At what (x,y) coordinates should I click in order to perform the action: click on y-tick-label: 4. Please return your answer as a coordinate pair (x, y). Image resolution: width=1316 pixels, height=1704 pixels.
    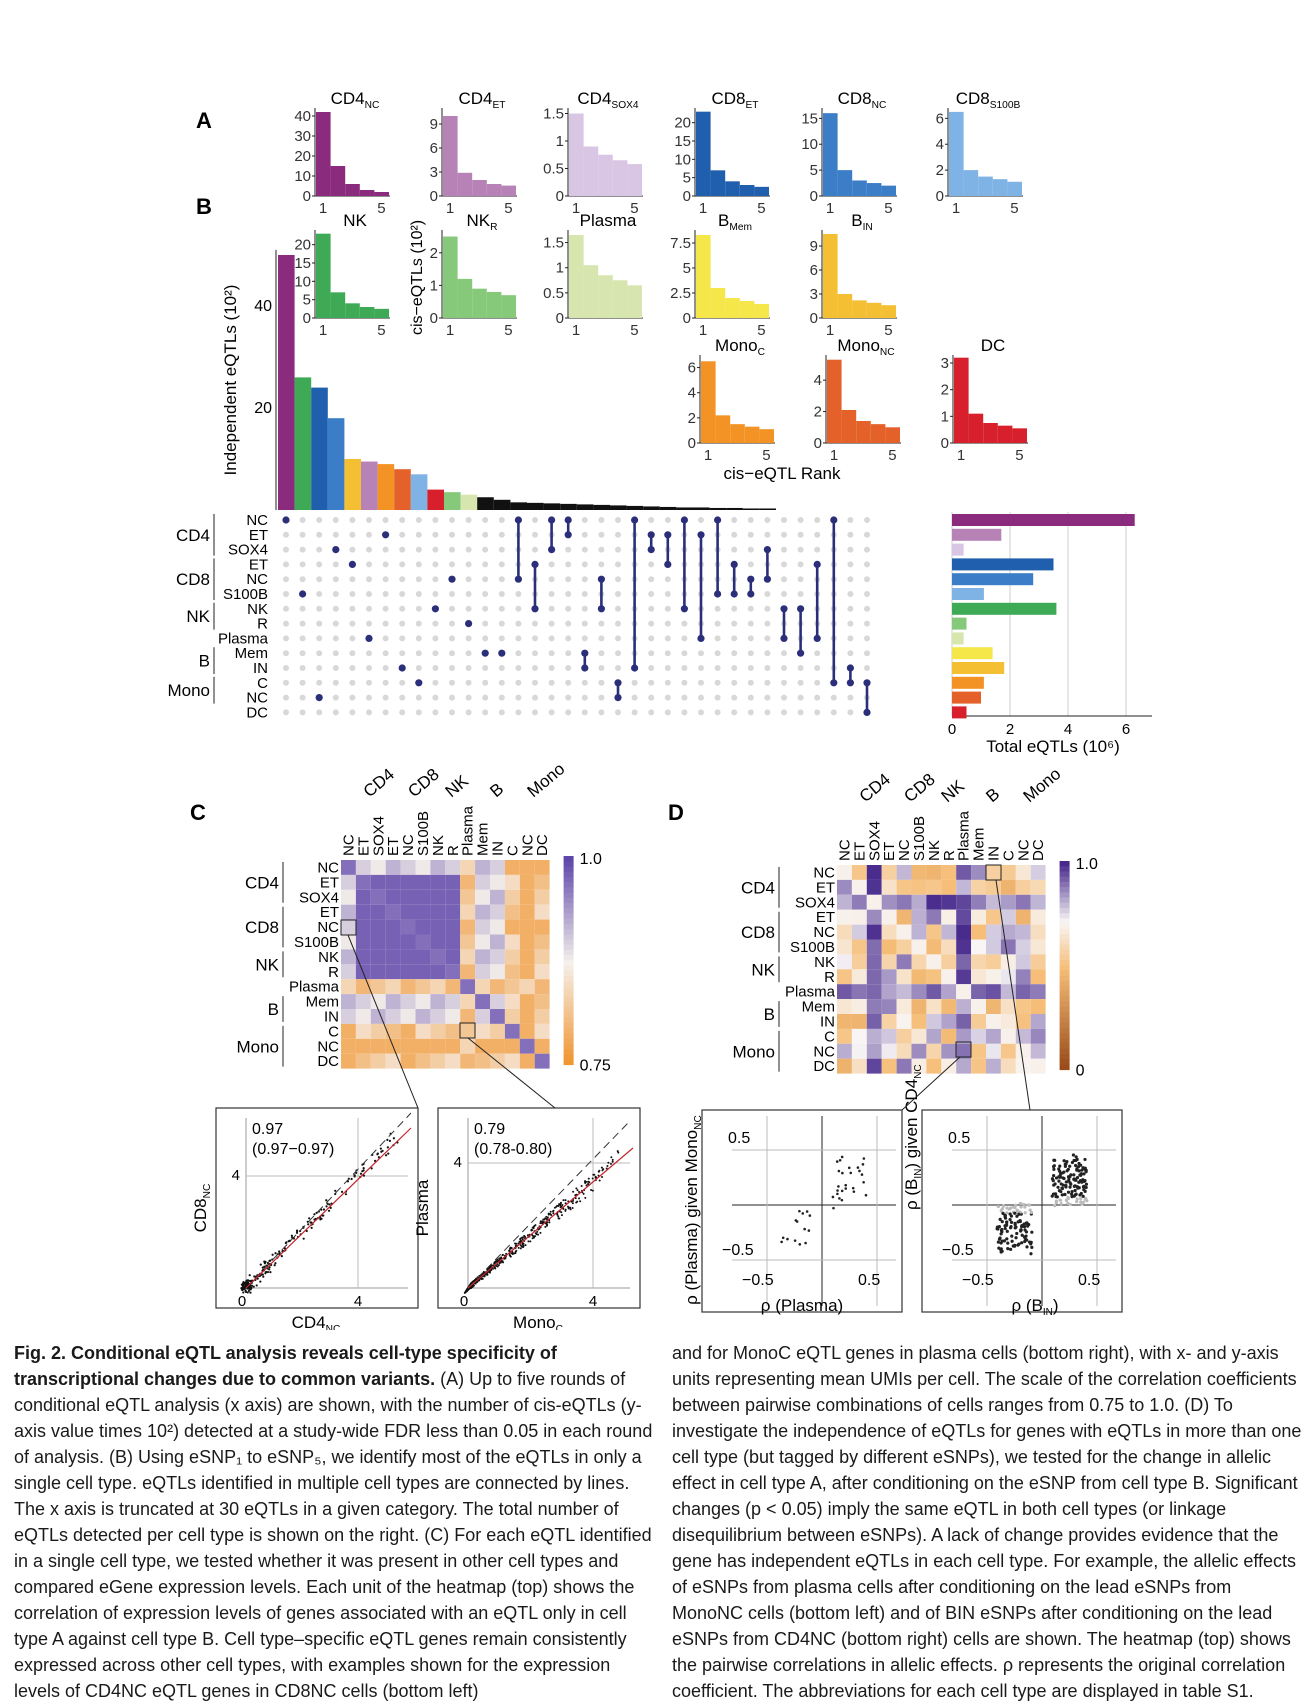
    Looking at the image, I should click on (818, 380).